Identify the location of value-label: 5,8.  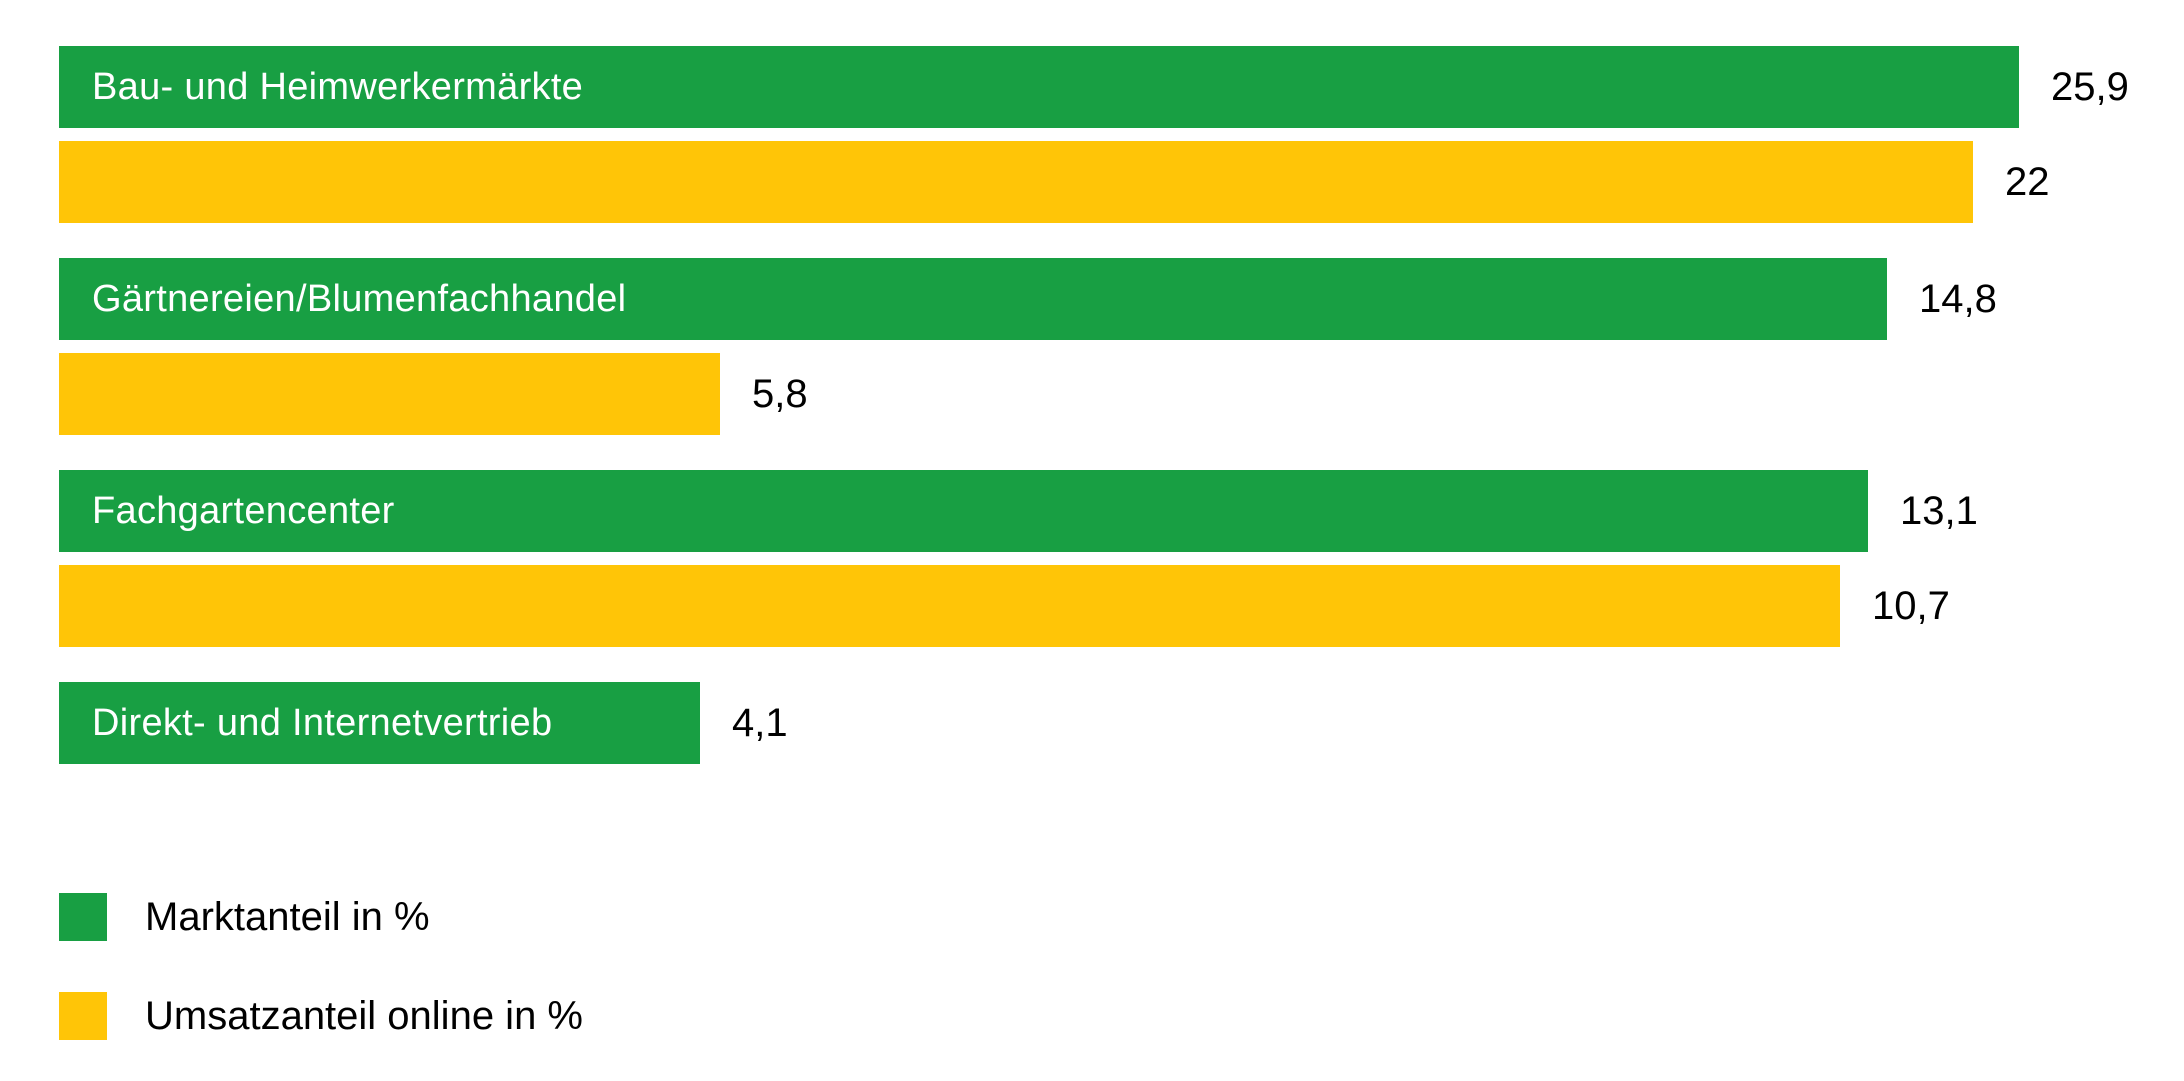
(780, 393).